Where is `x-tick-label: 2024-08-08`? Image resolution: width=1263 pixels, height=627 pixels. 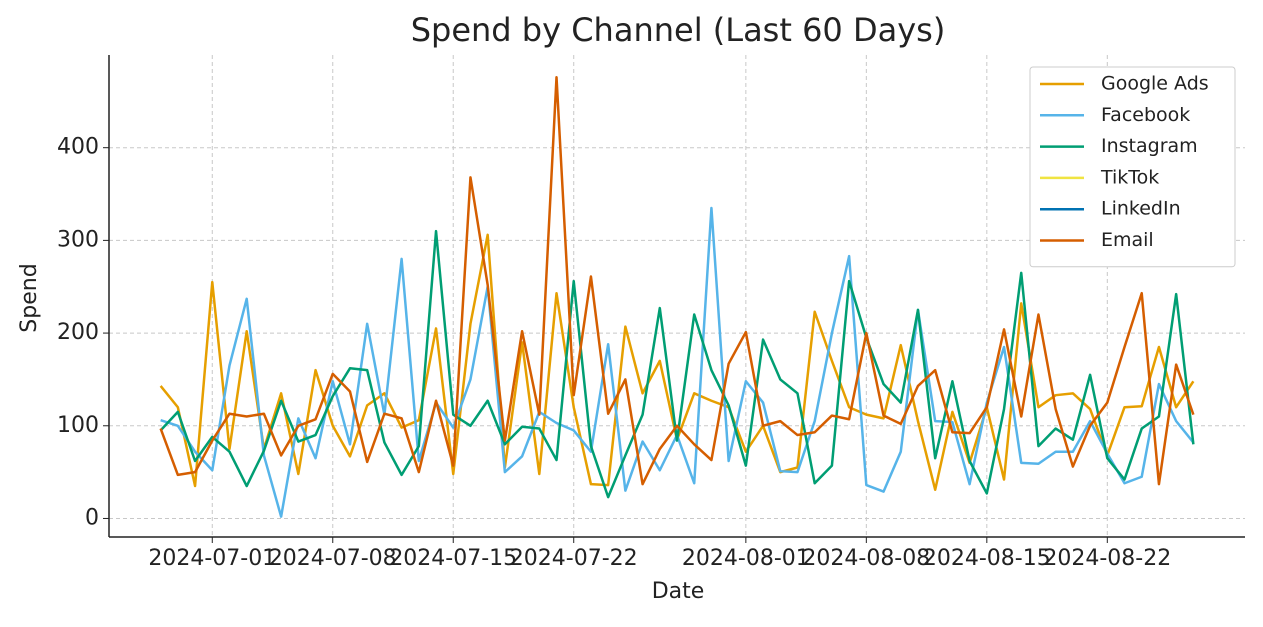
x-tick-label: 2024-08-08 is located at coordinates (866, 558).